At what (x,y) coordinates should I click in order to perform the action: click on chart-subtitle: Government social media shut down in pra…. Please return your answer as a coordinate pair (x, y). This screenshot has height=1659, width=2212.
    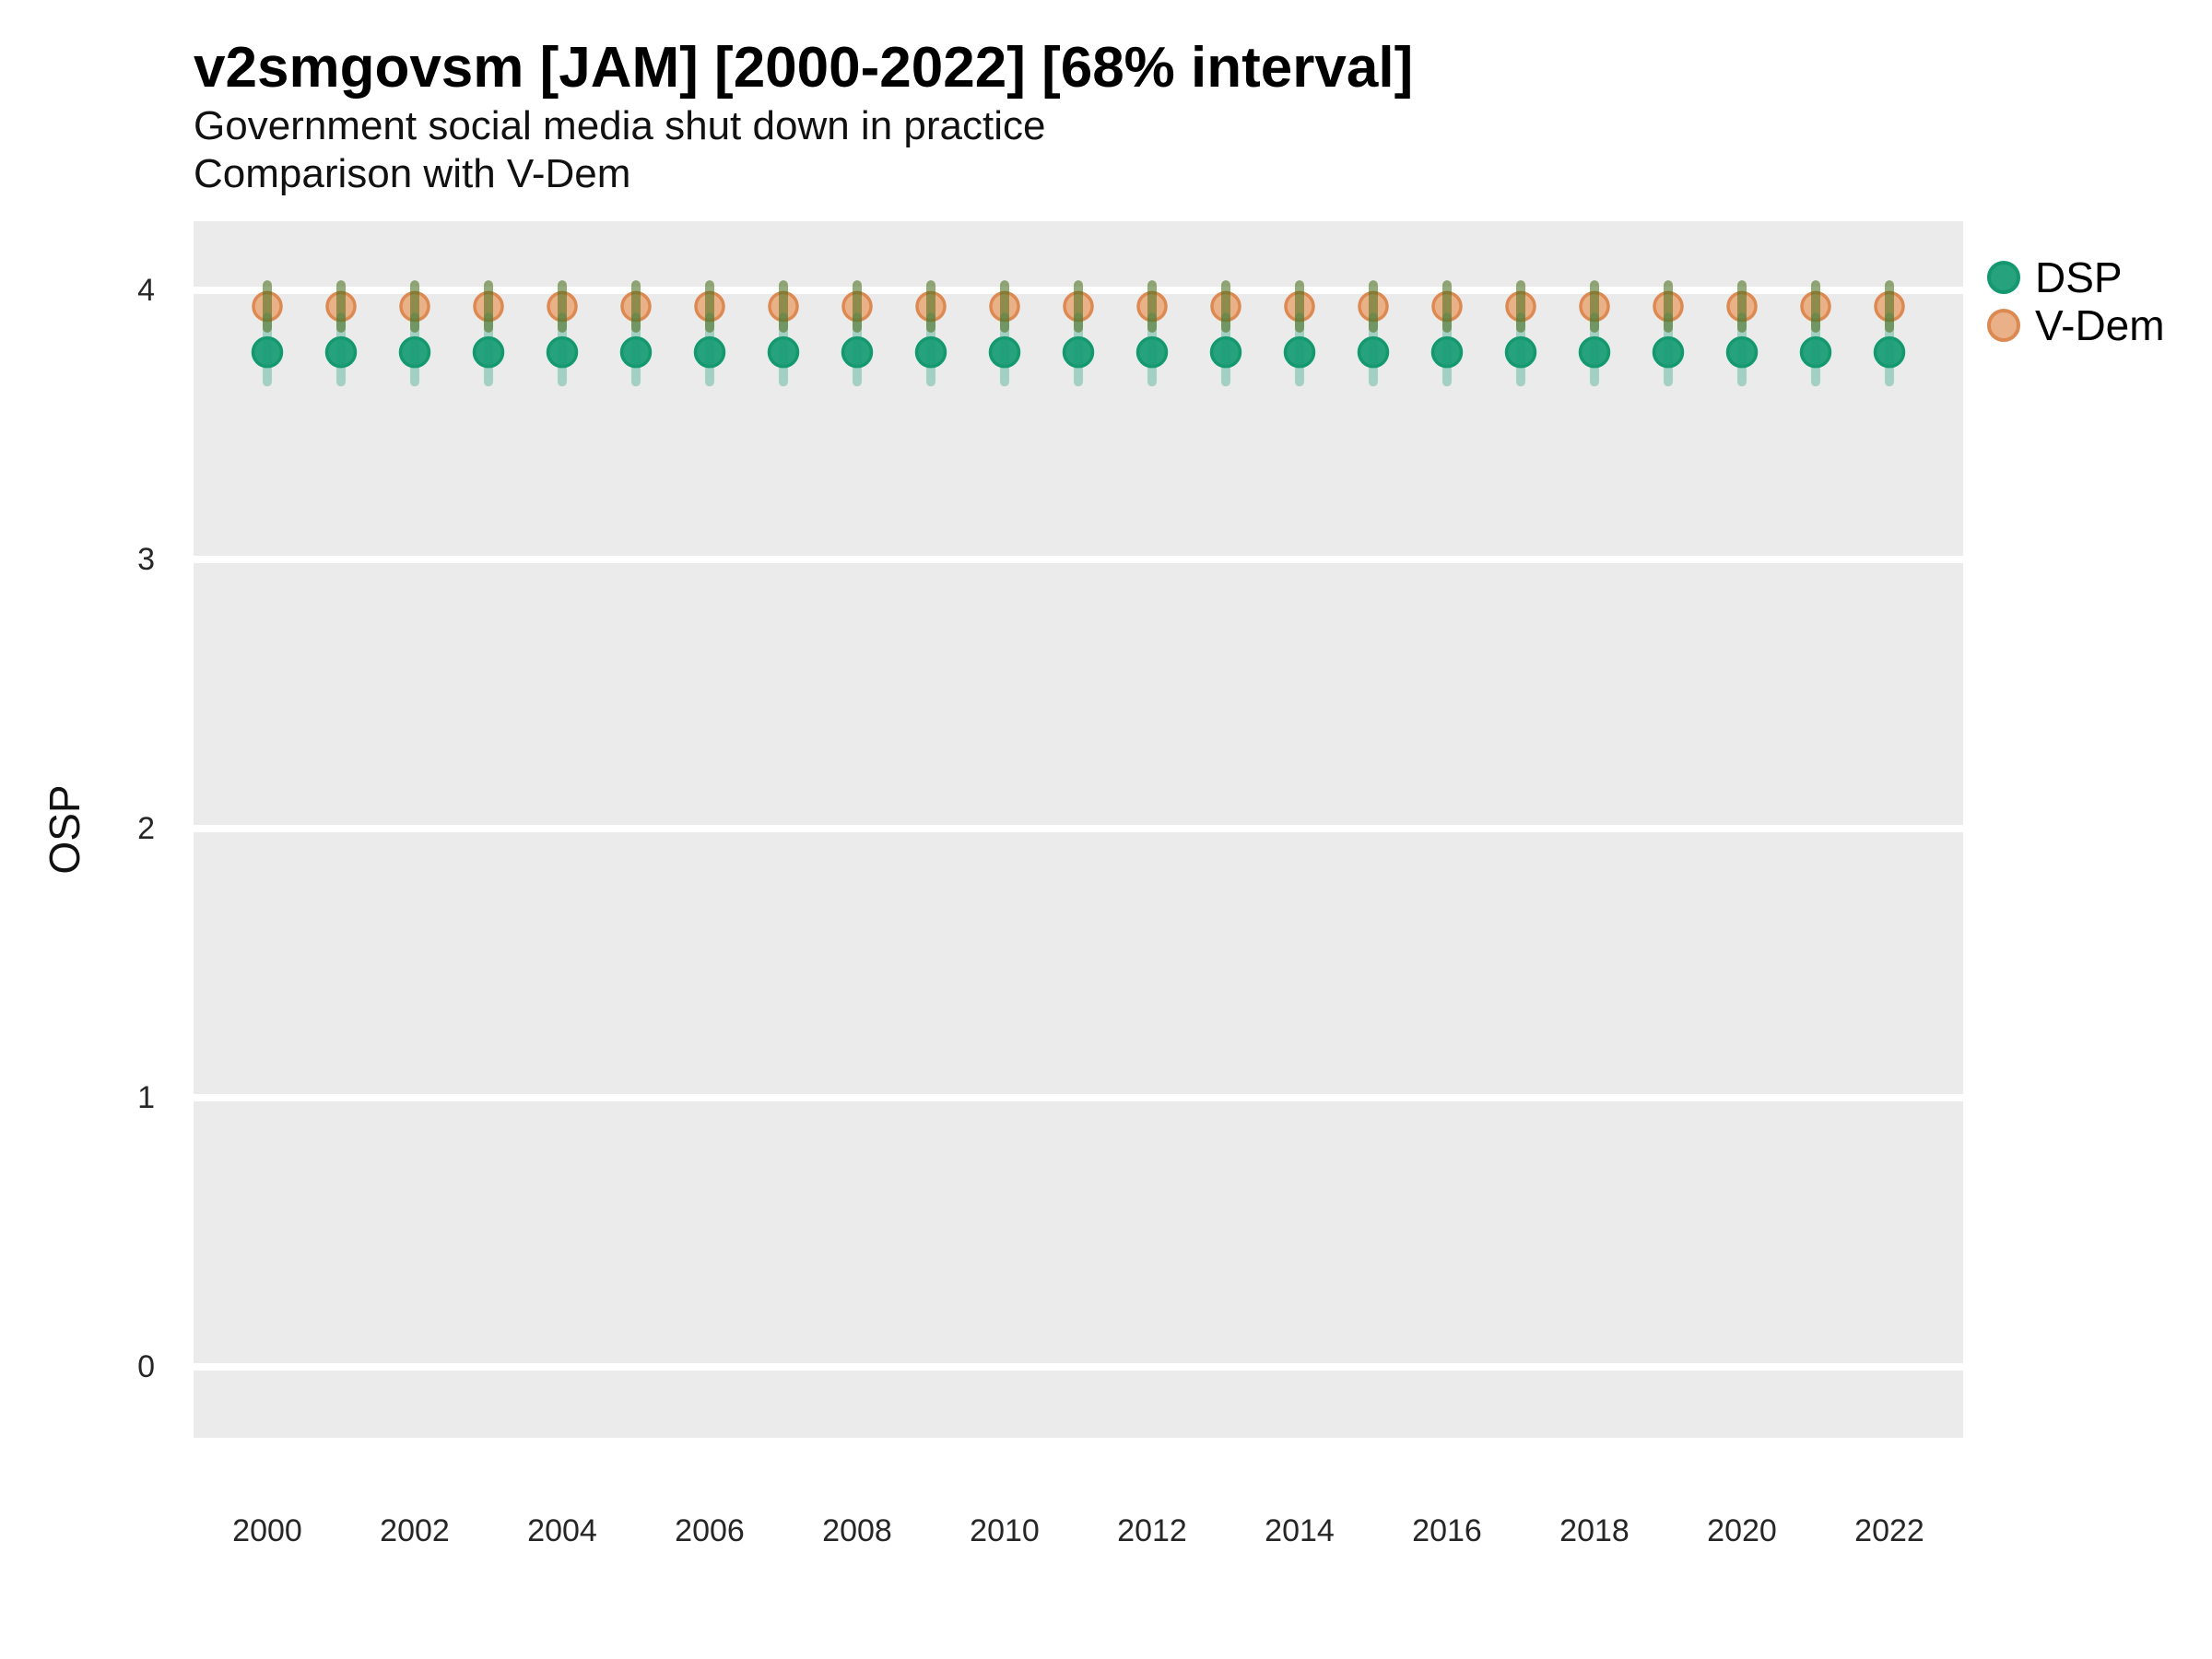
    Looking at the image, I should click on (620, 125).